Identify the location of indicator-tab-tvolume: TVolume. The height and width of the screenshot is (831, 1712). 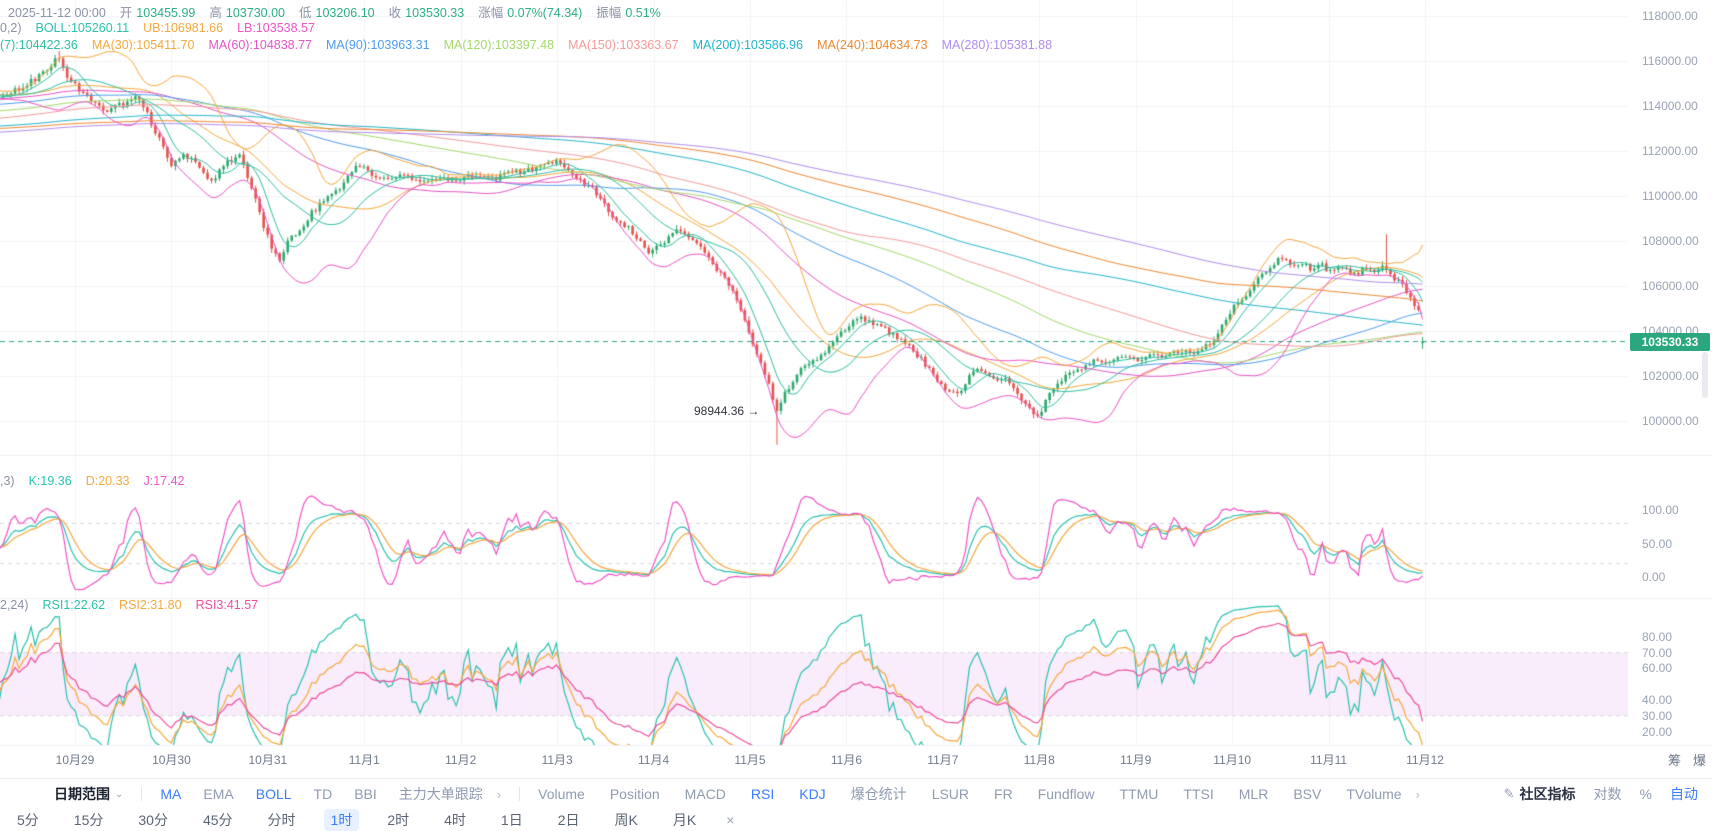
(1374, 794).